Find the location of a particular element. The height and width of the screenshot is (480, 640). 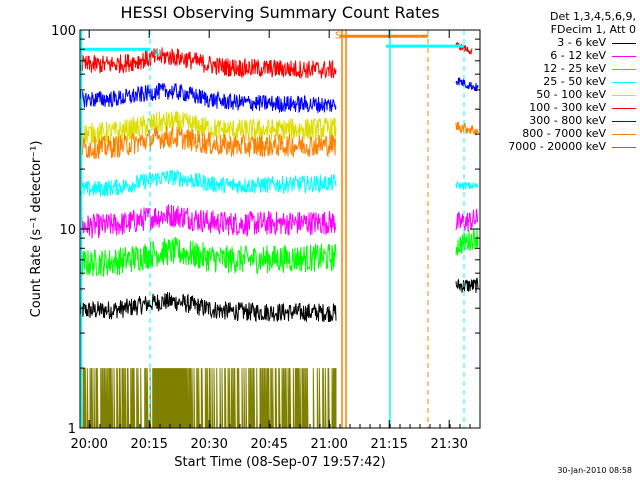

legend-entry-1: 6 - 12 keV is located at coordinates (561, 55).